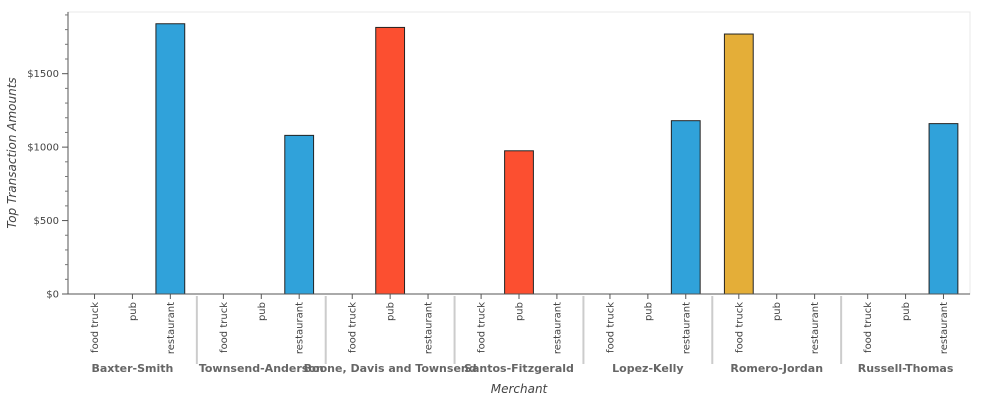 This screenshot has width=1000, height=404. I want to click on x-group-label: Boone, Davis and Townsend, so click(390, 368).